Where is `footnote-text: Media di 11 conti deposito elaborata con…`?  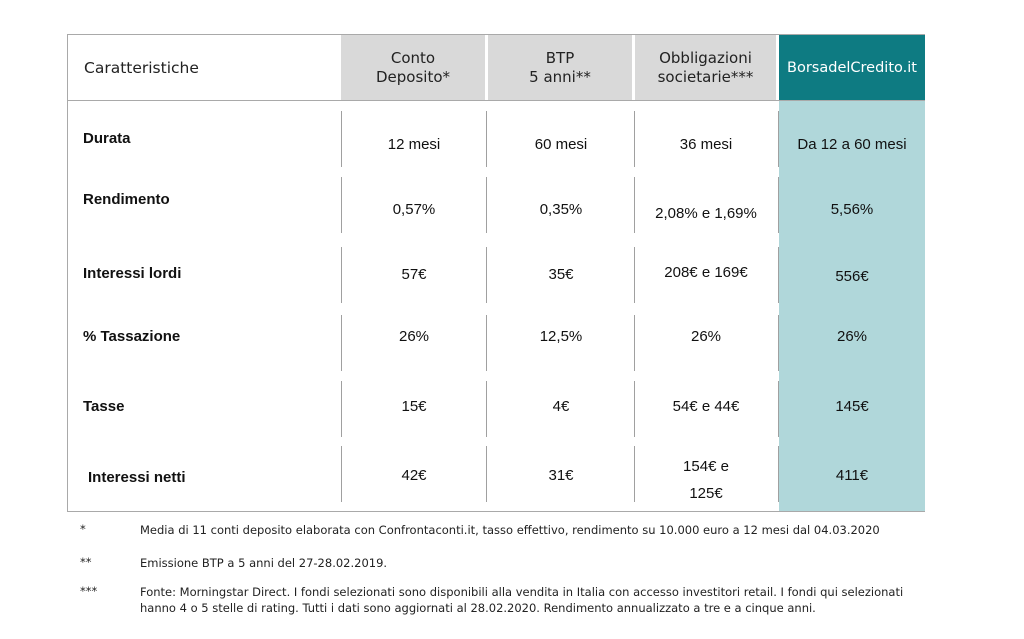 footnote-text: Media di 11 conti deposito elaborata con… is located at coordinates (510, 530).